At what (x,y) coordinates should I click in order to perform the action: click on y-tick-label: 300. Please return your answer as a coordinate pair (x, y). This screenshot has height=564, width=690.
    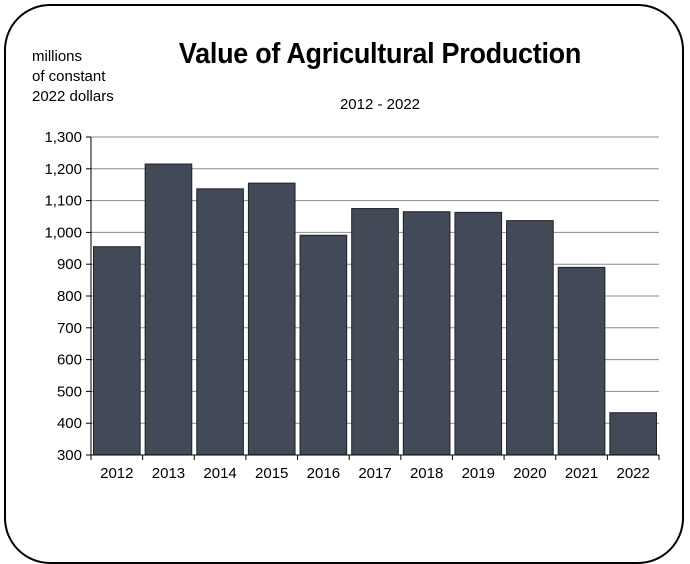
    Looking at the image, I should click on (69, 455).